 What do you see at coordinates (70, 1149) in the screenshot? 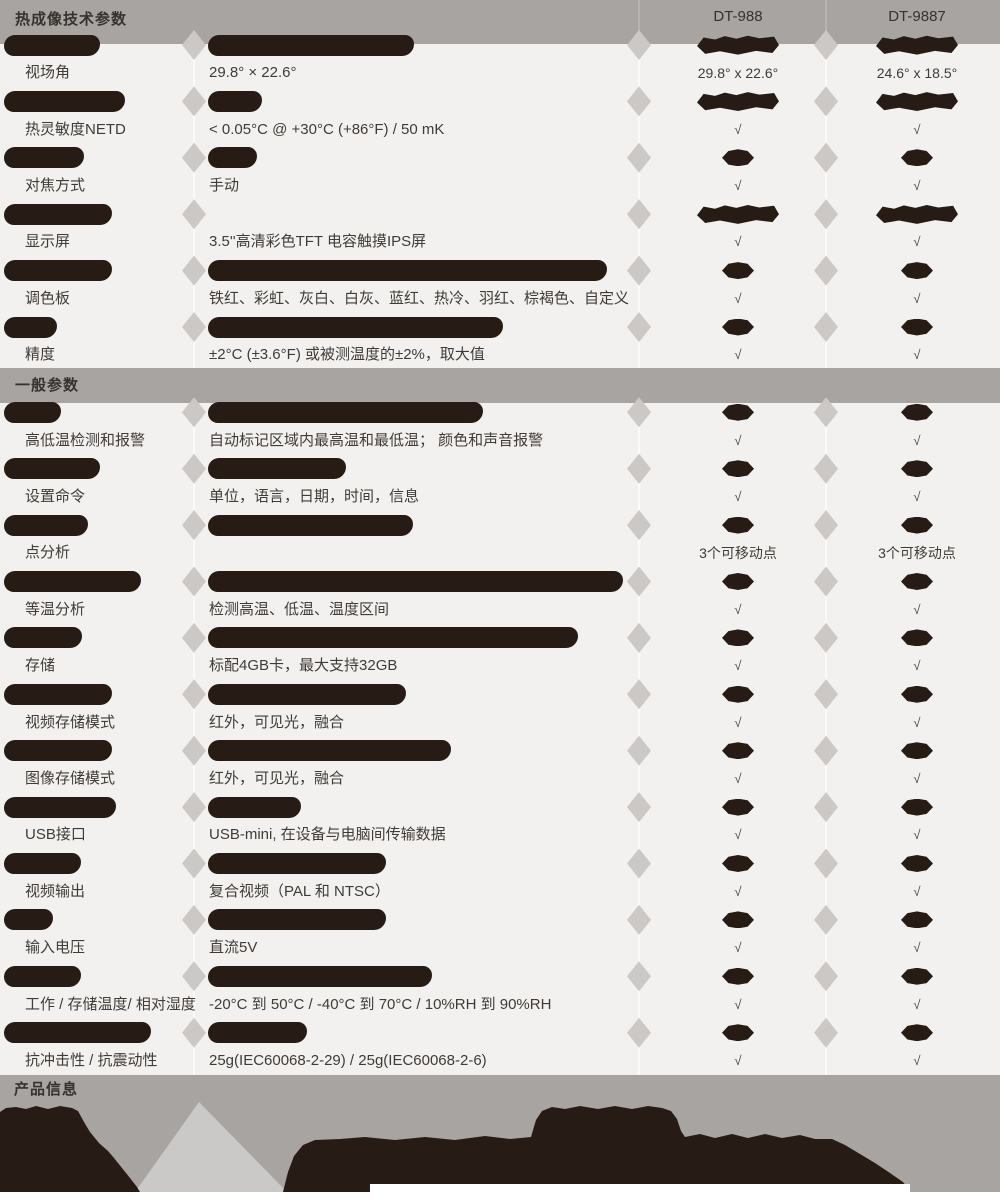
I see `redacted-product-image-left` at bounding box center [70, 1149].